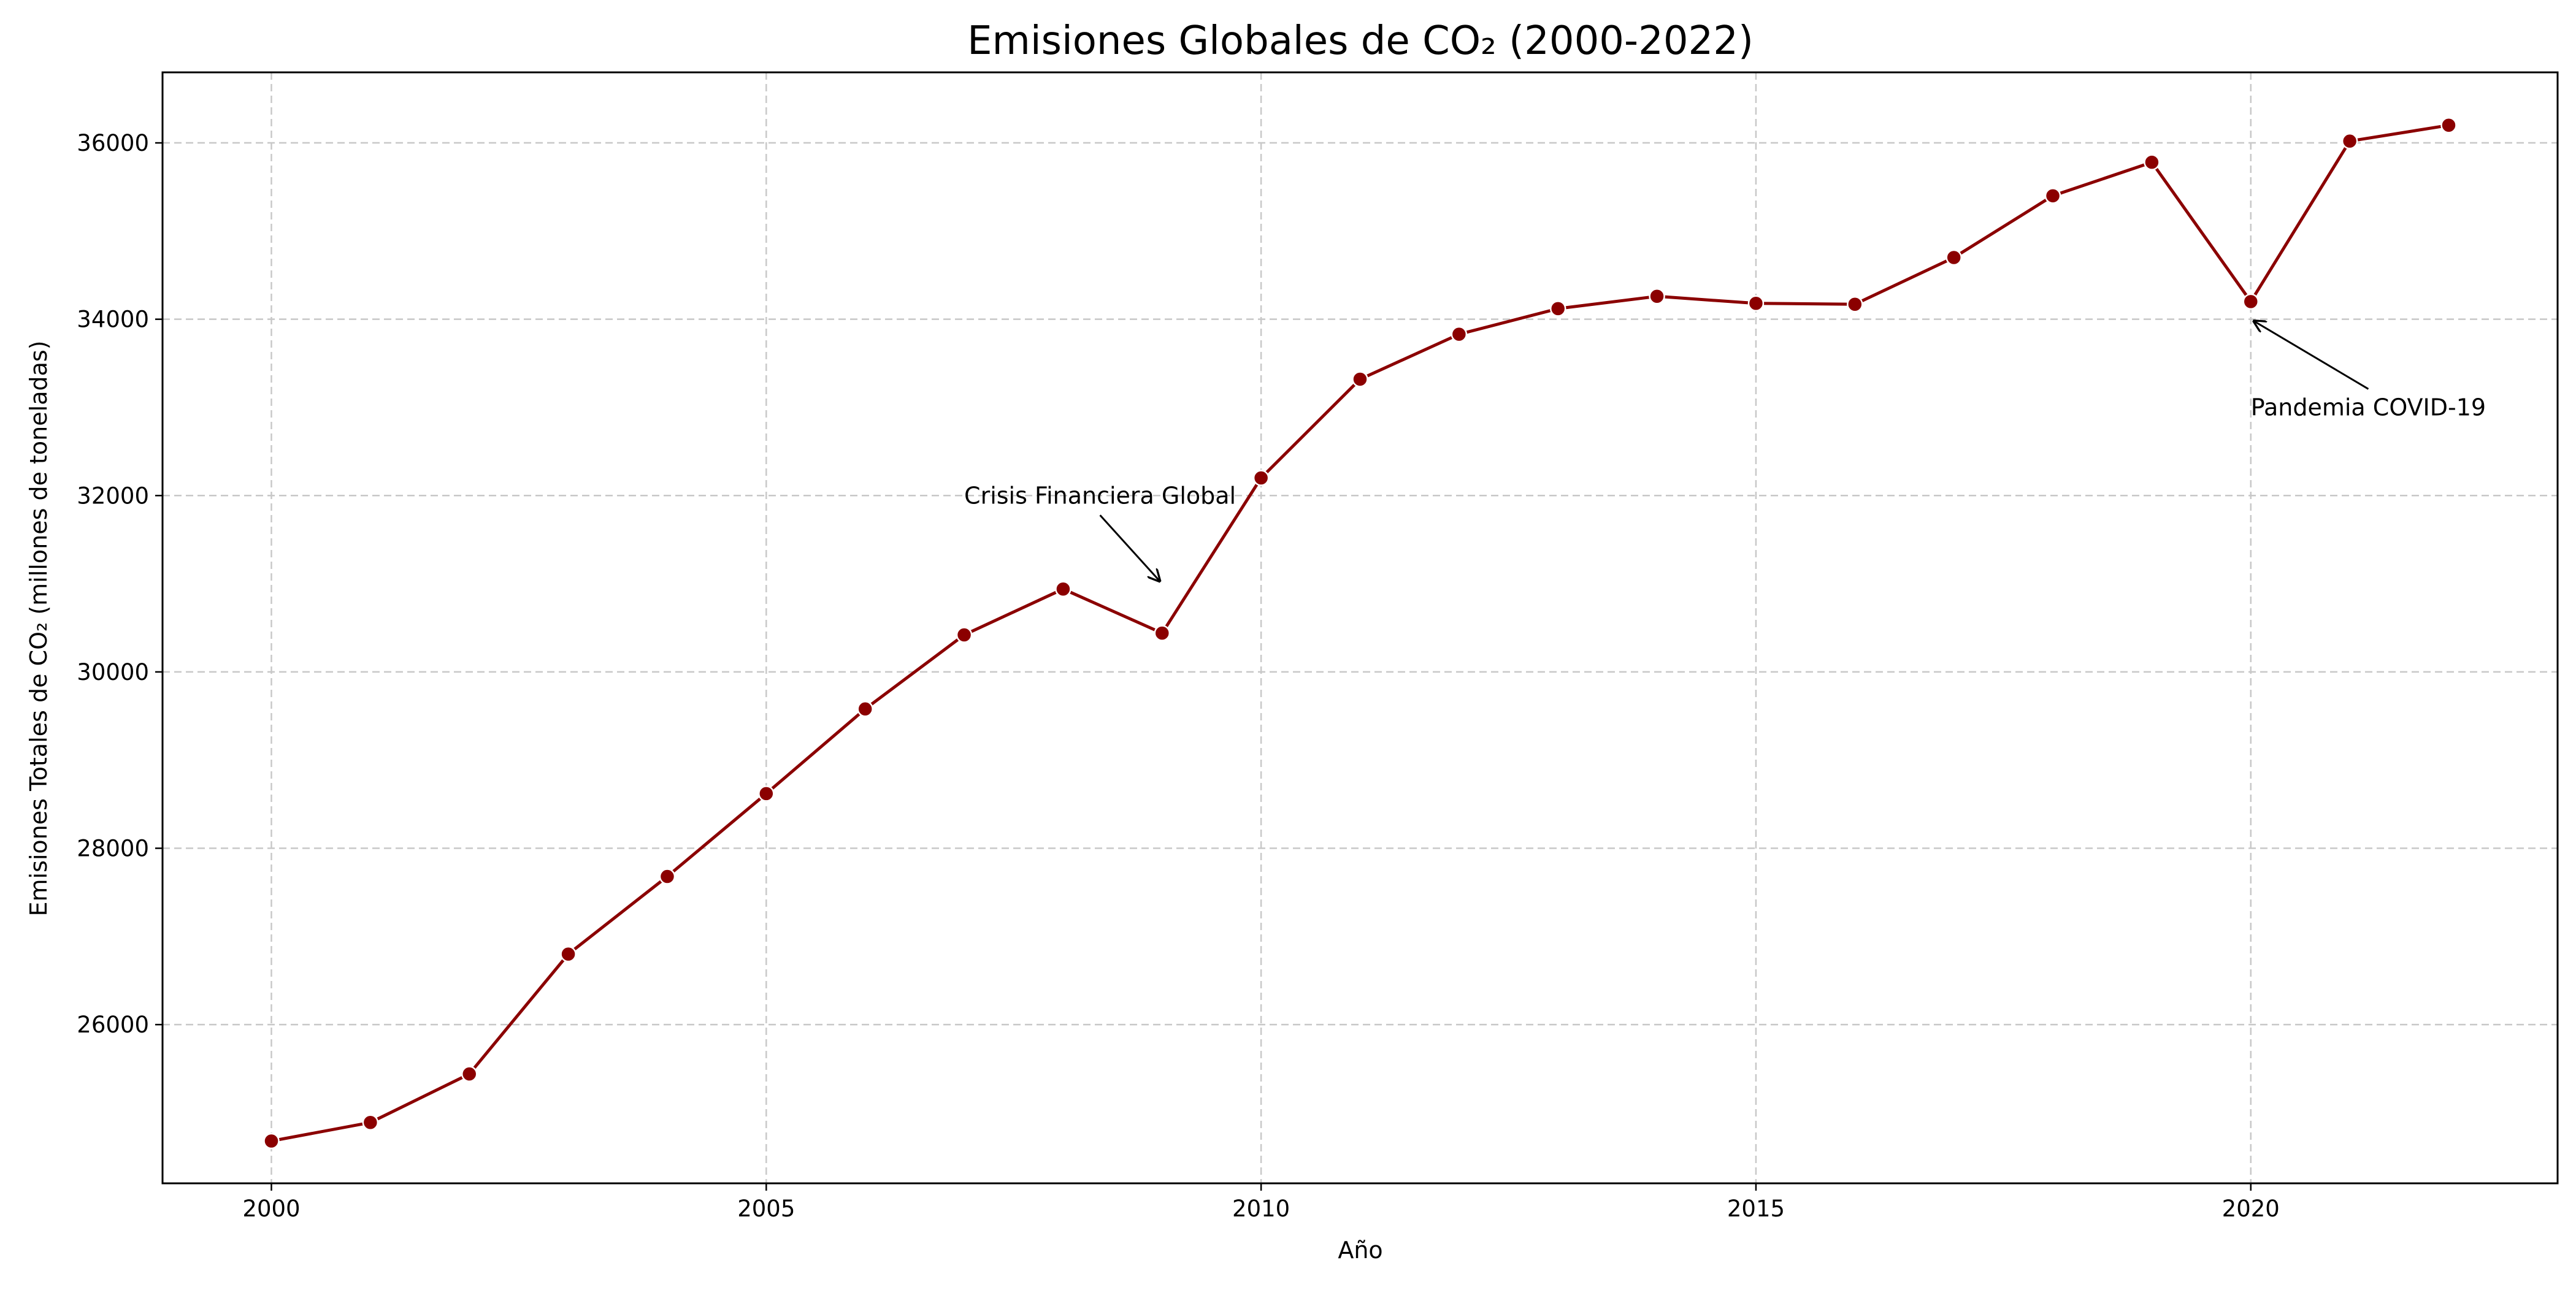 This screenshot has height=1290, width=2576. What do you see at coordinates (1756, 1209) in the screenshot?
I see `x-tick-label: 2015` at bounding box center [1756, 1209].